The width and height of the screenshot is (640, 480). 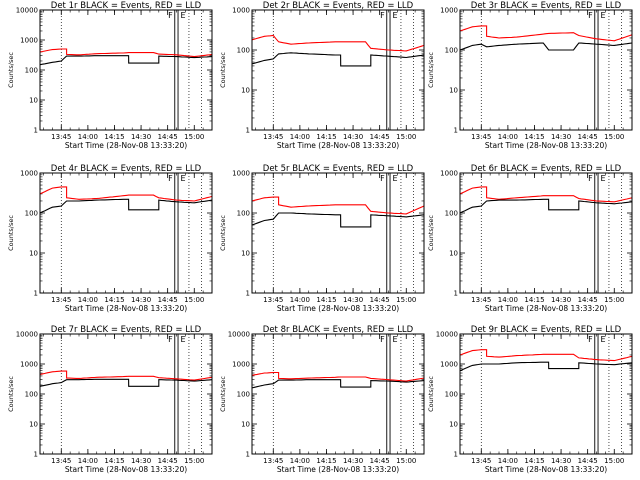 I want to click on chart-title: Det 8r BLACK = Events, RED = LLD, so click(x=338, y=330).